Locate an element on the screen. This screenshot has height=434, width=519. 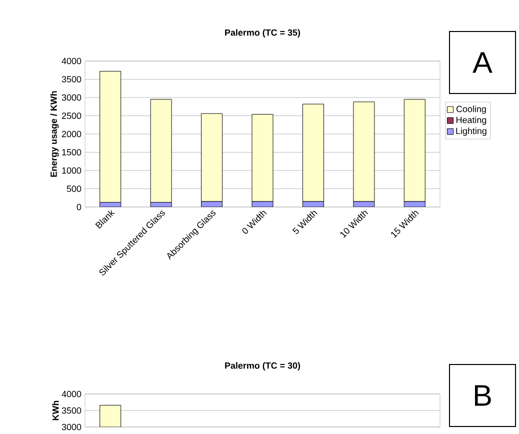
y-tick-label: 500 is located at coordinates (74, 189).